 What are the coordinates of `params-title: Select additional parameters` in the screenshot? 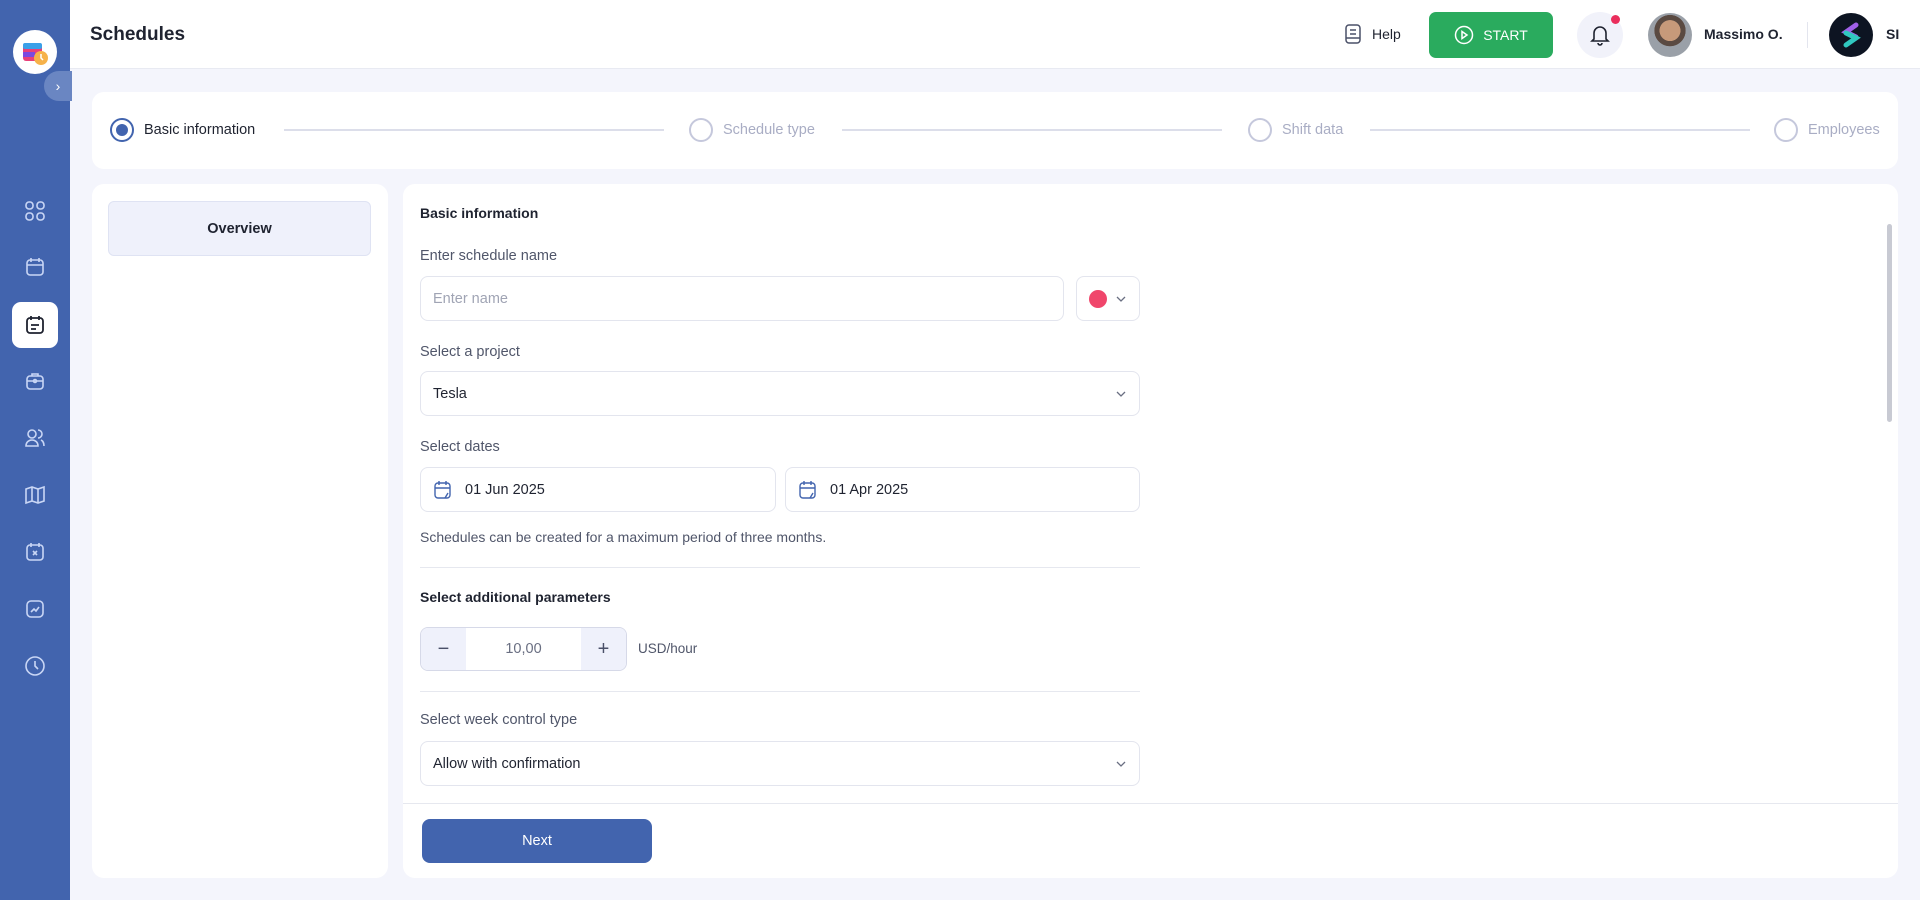 It's located at (515, 597).